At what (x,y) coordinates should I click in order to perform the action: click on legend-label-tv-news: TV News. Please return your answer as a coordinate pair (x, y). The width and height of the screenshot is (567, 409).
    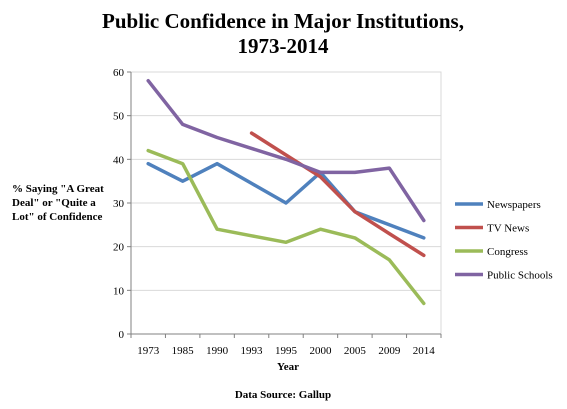
    Looking at the image, I should click on (508, 229).